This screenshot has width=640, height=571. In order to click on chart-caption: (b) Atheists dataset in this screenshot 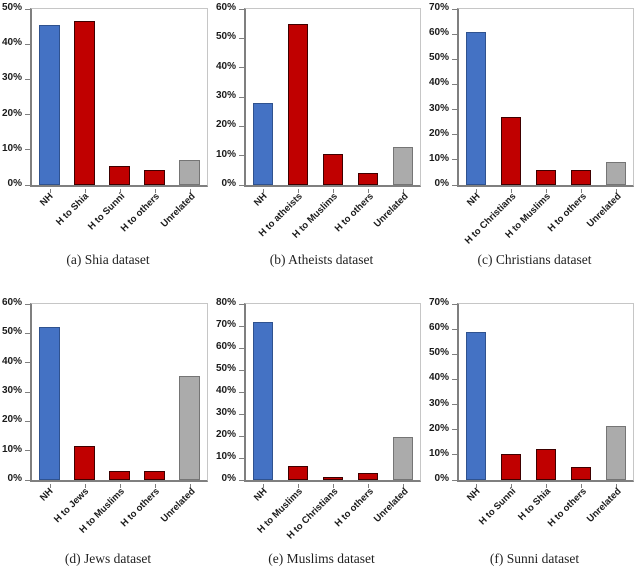, I will do `click(321, 259)`.